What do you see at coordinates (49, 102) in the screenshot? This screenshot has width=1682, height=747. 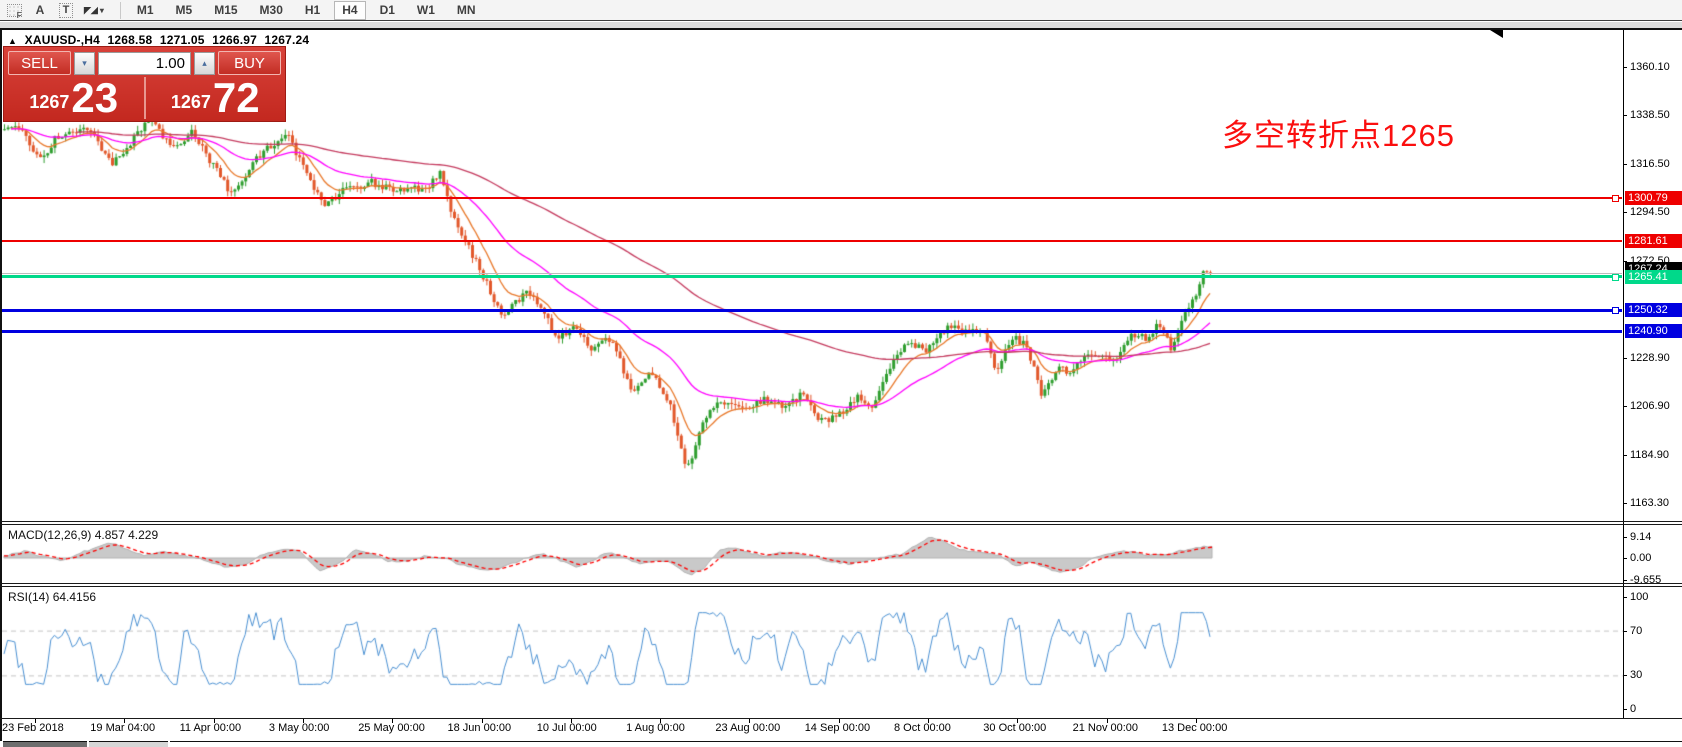 I see `sell-price-main: 1267` at bounding box center [49, 102].